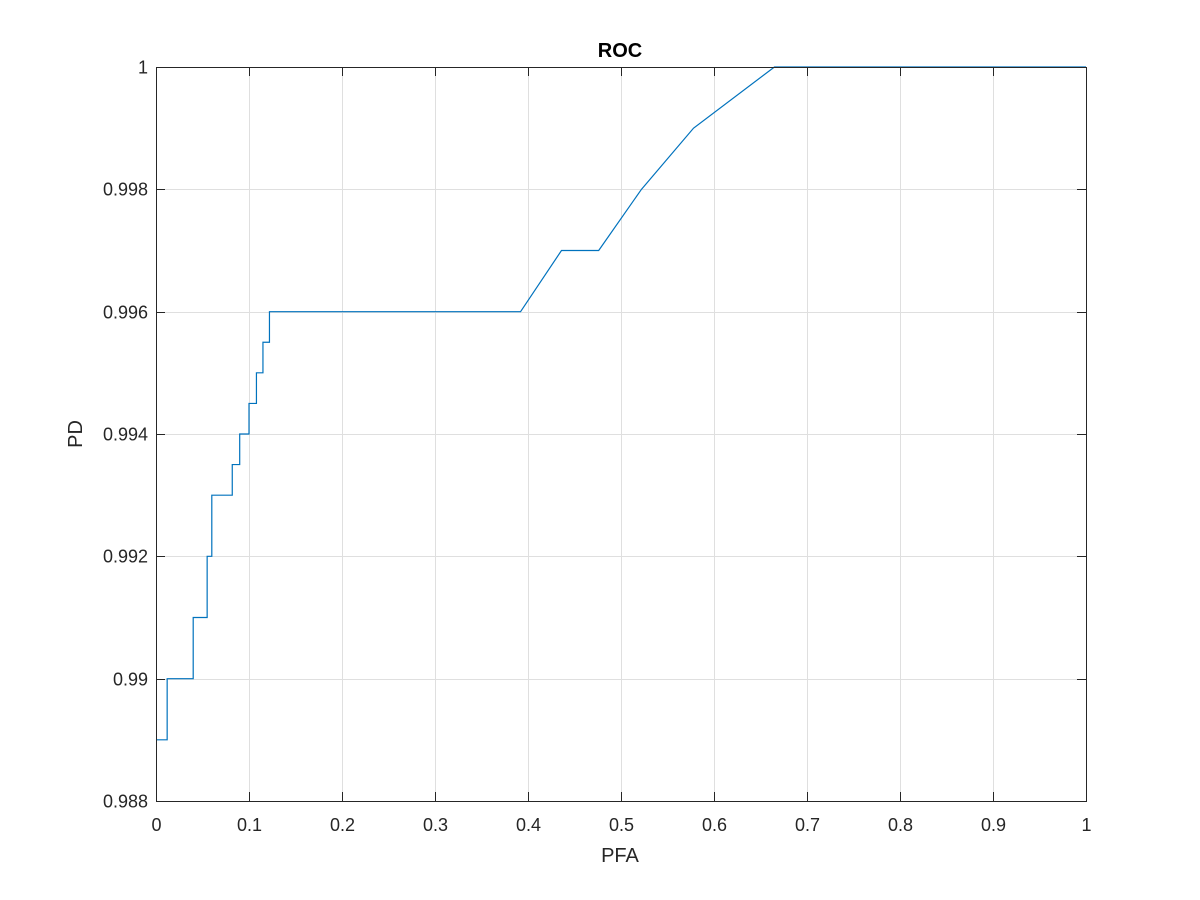 The image size is (1200, 900). Describe the element at coordinates (714, 825) in the screenshot. I see `x-tick-label: 0.6` at that location.